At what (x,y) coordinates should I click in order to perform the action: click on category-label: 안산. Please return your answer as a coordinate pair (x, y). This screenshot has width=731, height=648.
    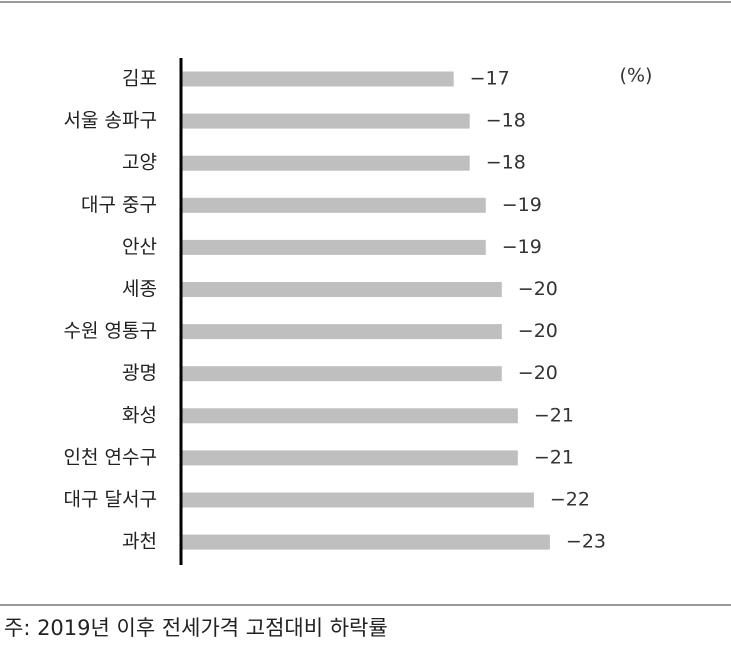
    Looking at the image, I should click on (139, 247).